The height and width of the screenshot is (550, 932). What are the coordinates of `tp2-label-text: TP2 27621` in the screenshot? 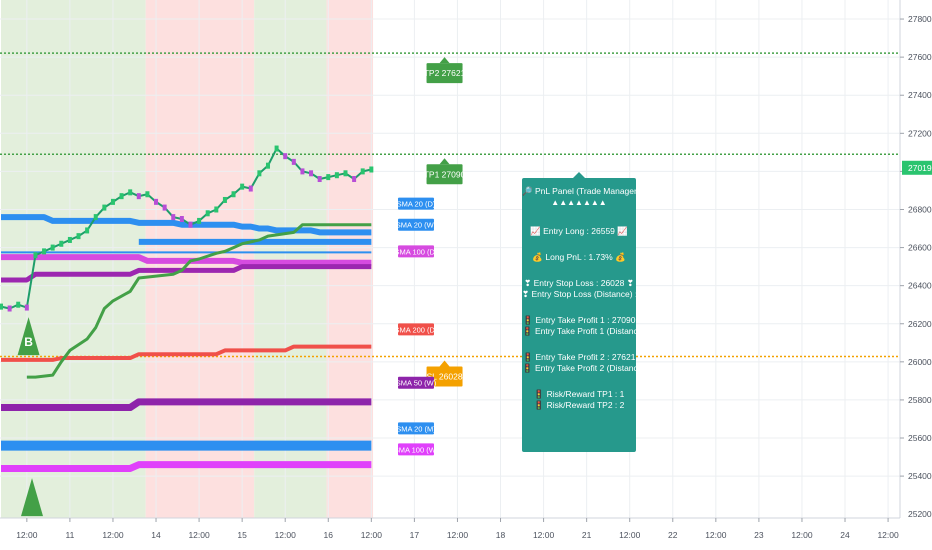 It's located at (445, 73).